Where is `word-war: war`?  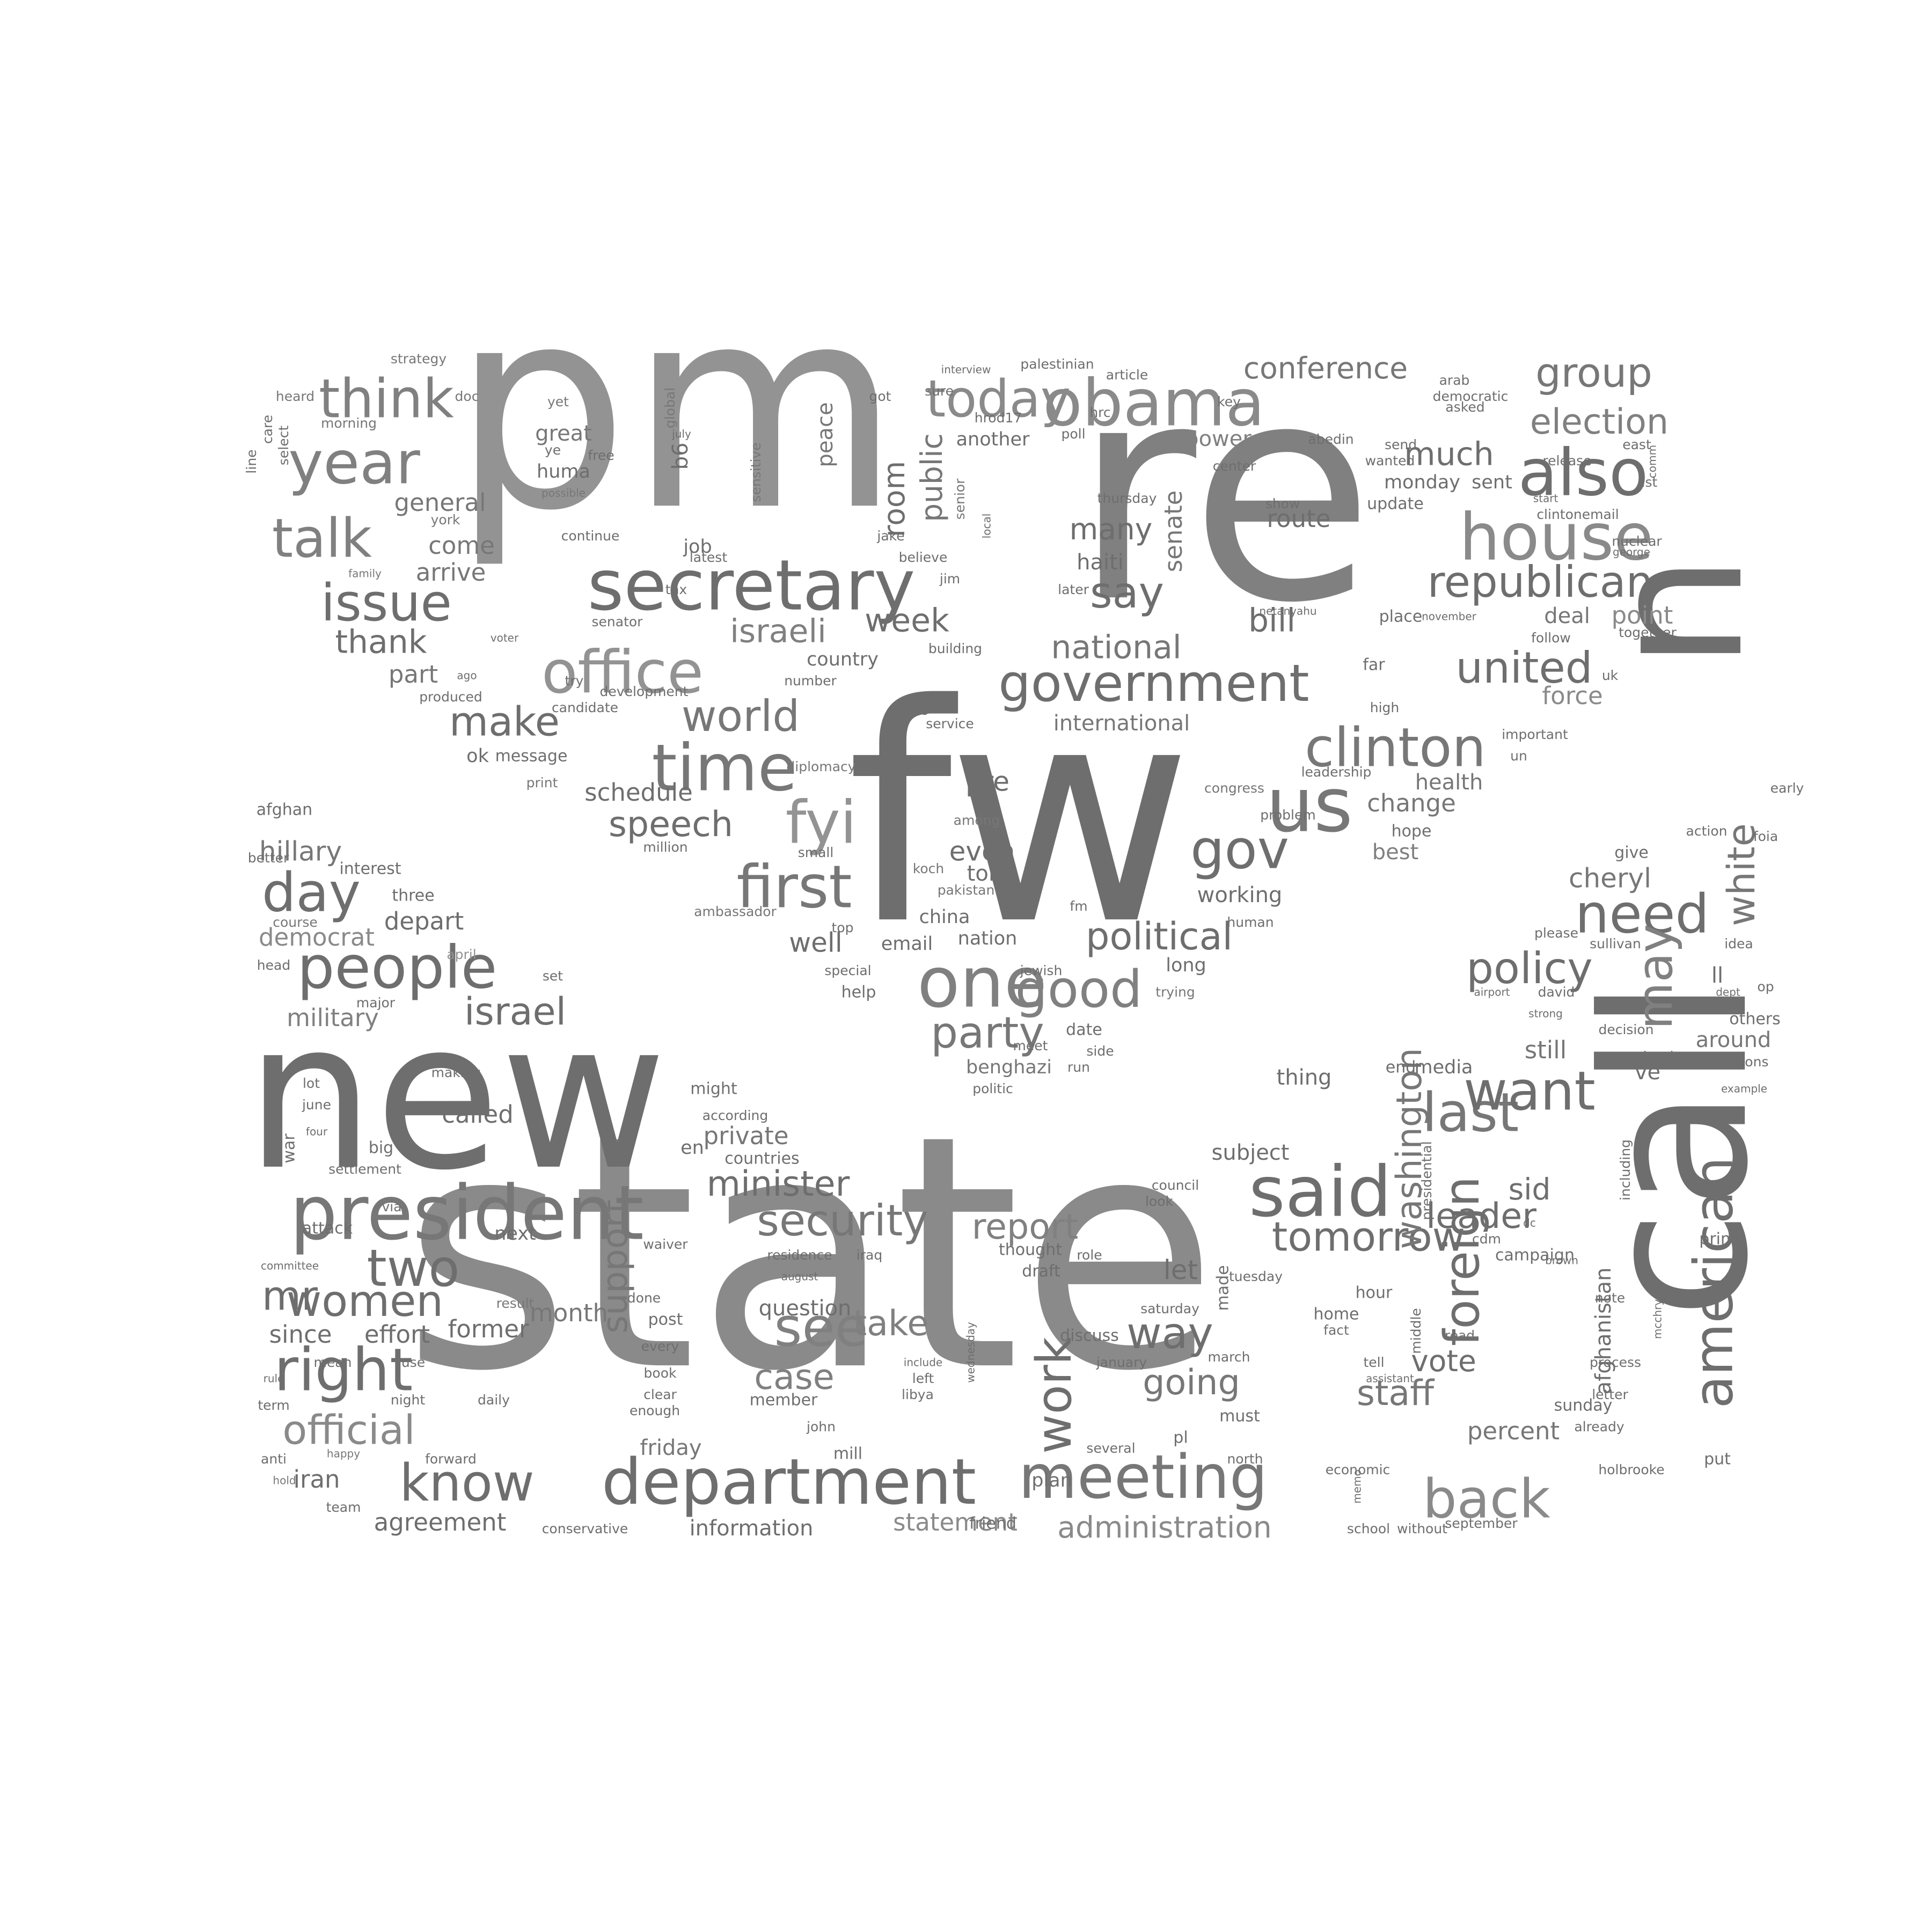 word-war: war is located at coordinates (289, 1148).